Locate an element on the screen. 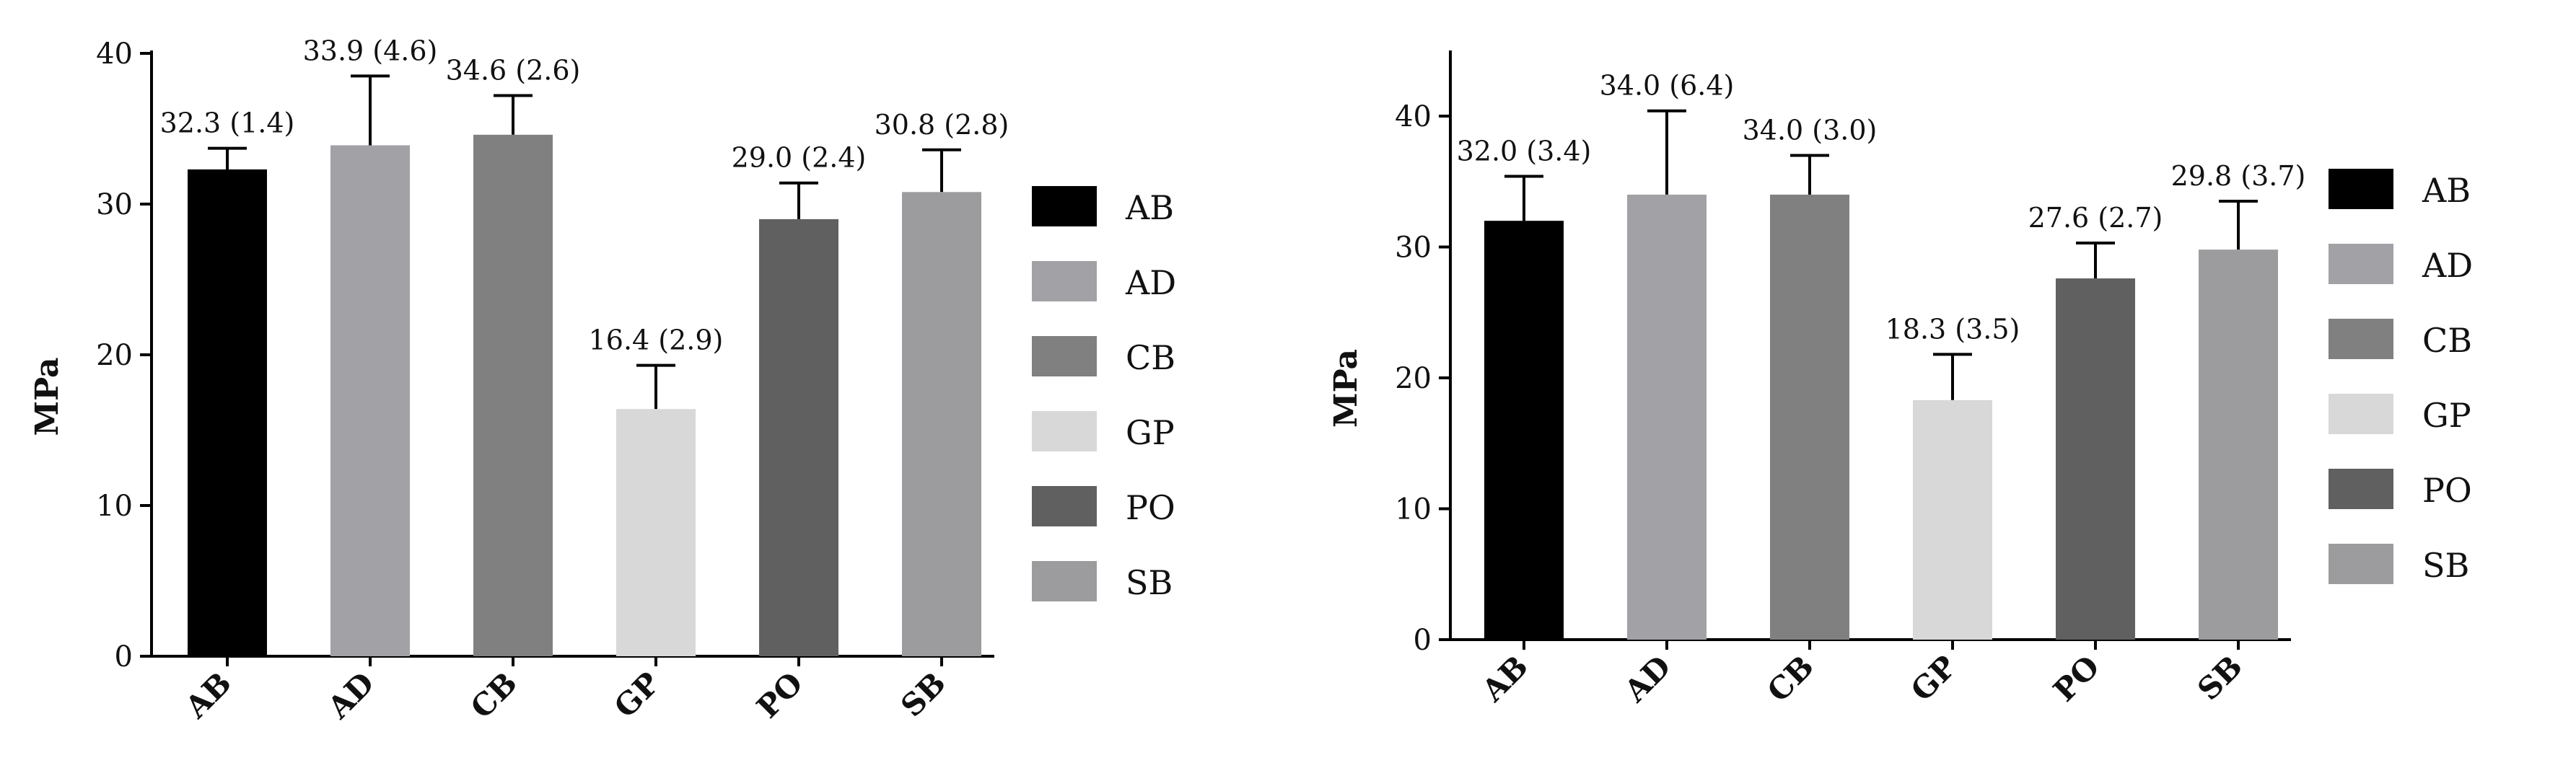 The image size is (2576, 768). data-label: 32.0 (3.4) is located at coordinates (1524, 151).